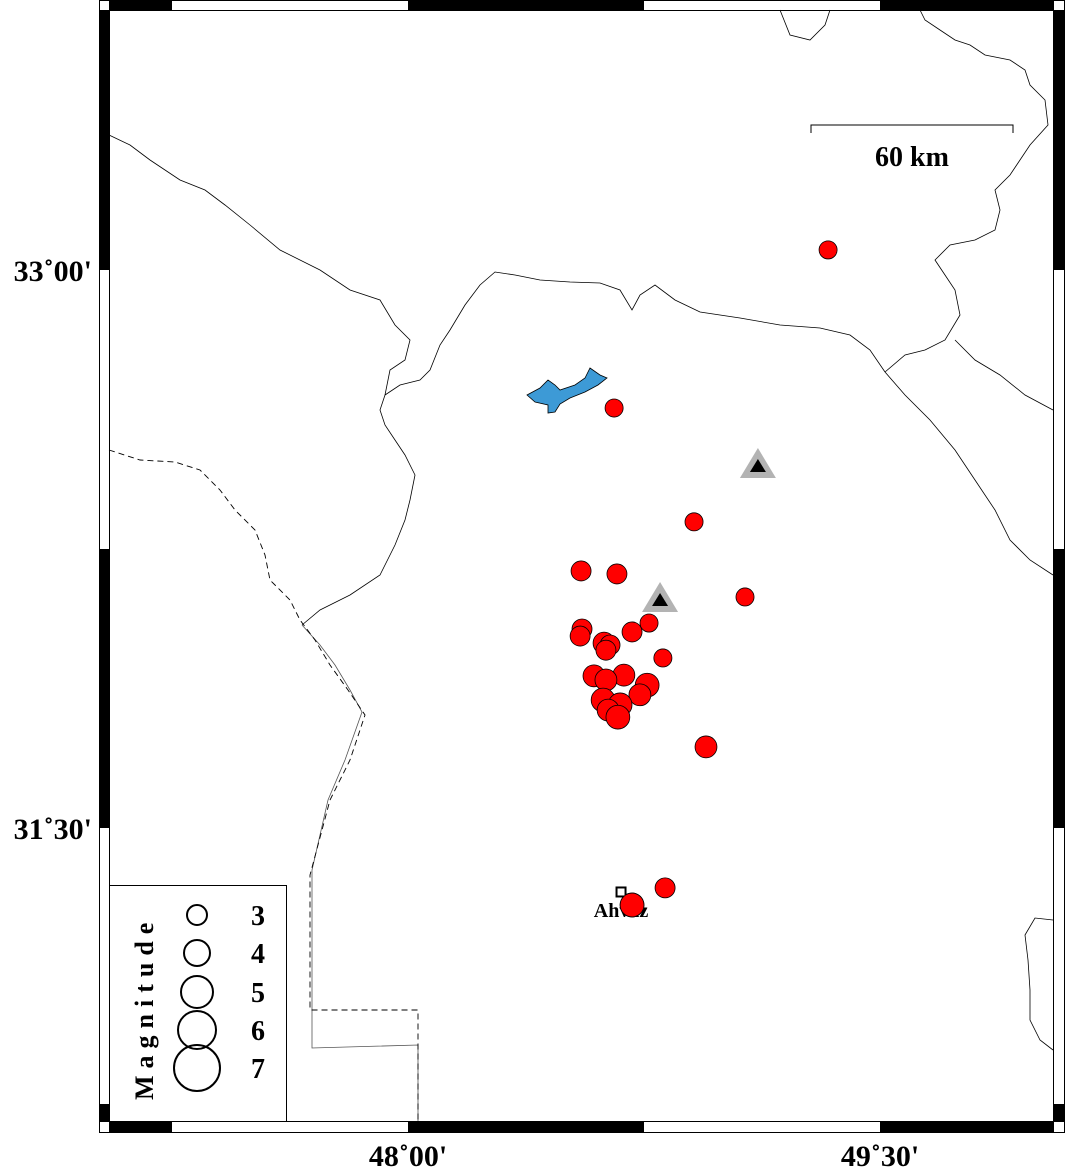 This screenshot has height=1176, width=1066. I want to click on scale-bar: 60 km, so click(912, 148).